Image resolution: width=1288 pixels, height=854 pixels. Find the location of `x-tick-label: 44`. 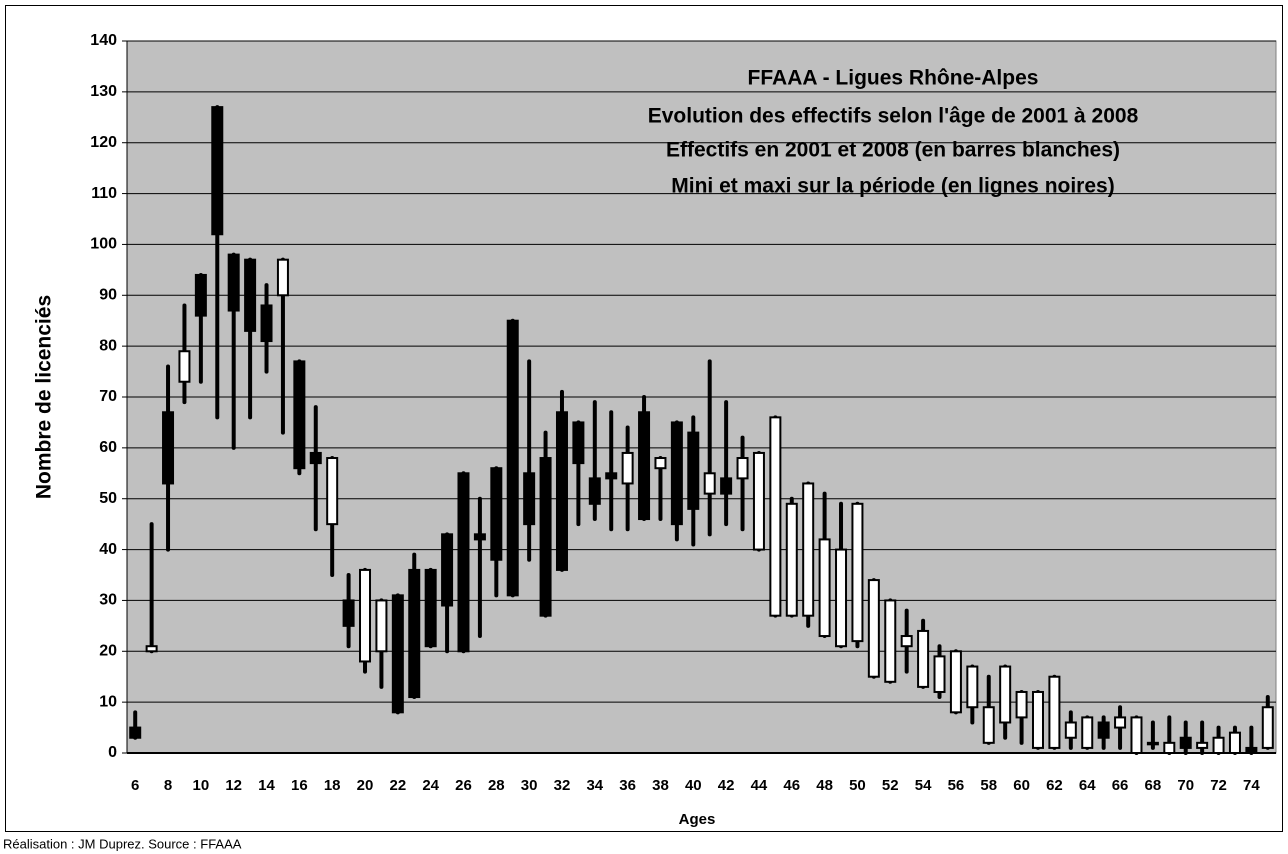

x-tick-label: 44 is located at coordinates (759, 785).